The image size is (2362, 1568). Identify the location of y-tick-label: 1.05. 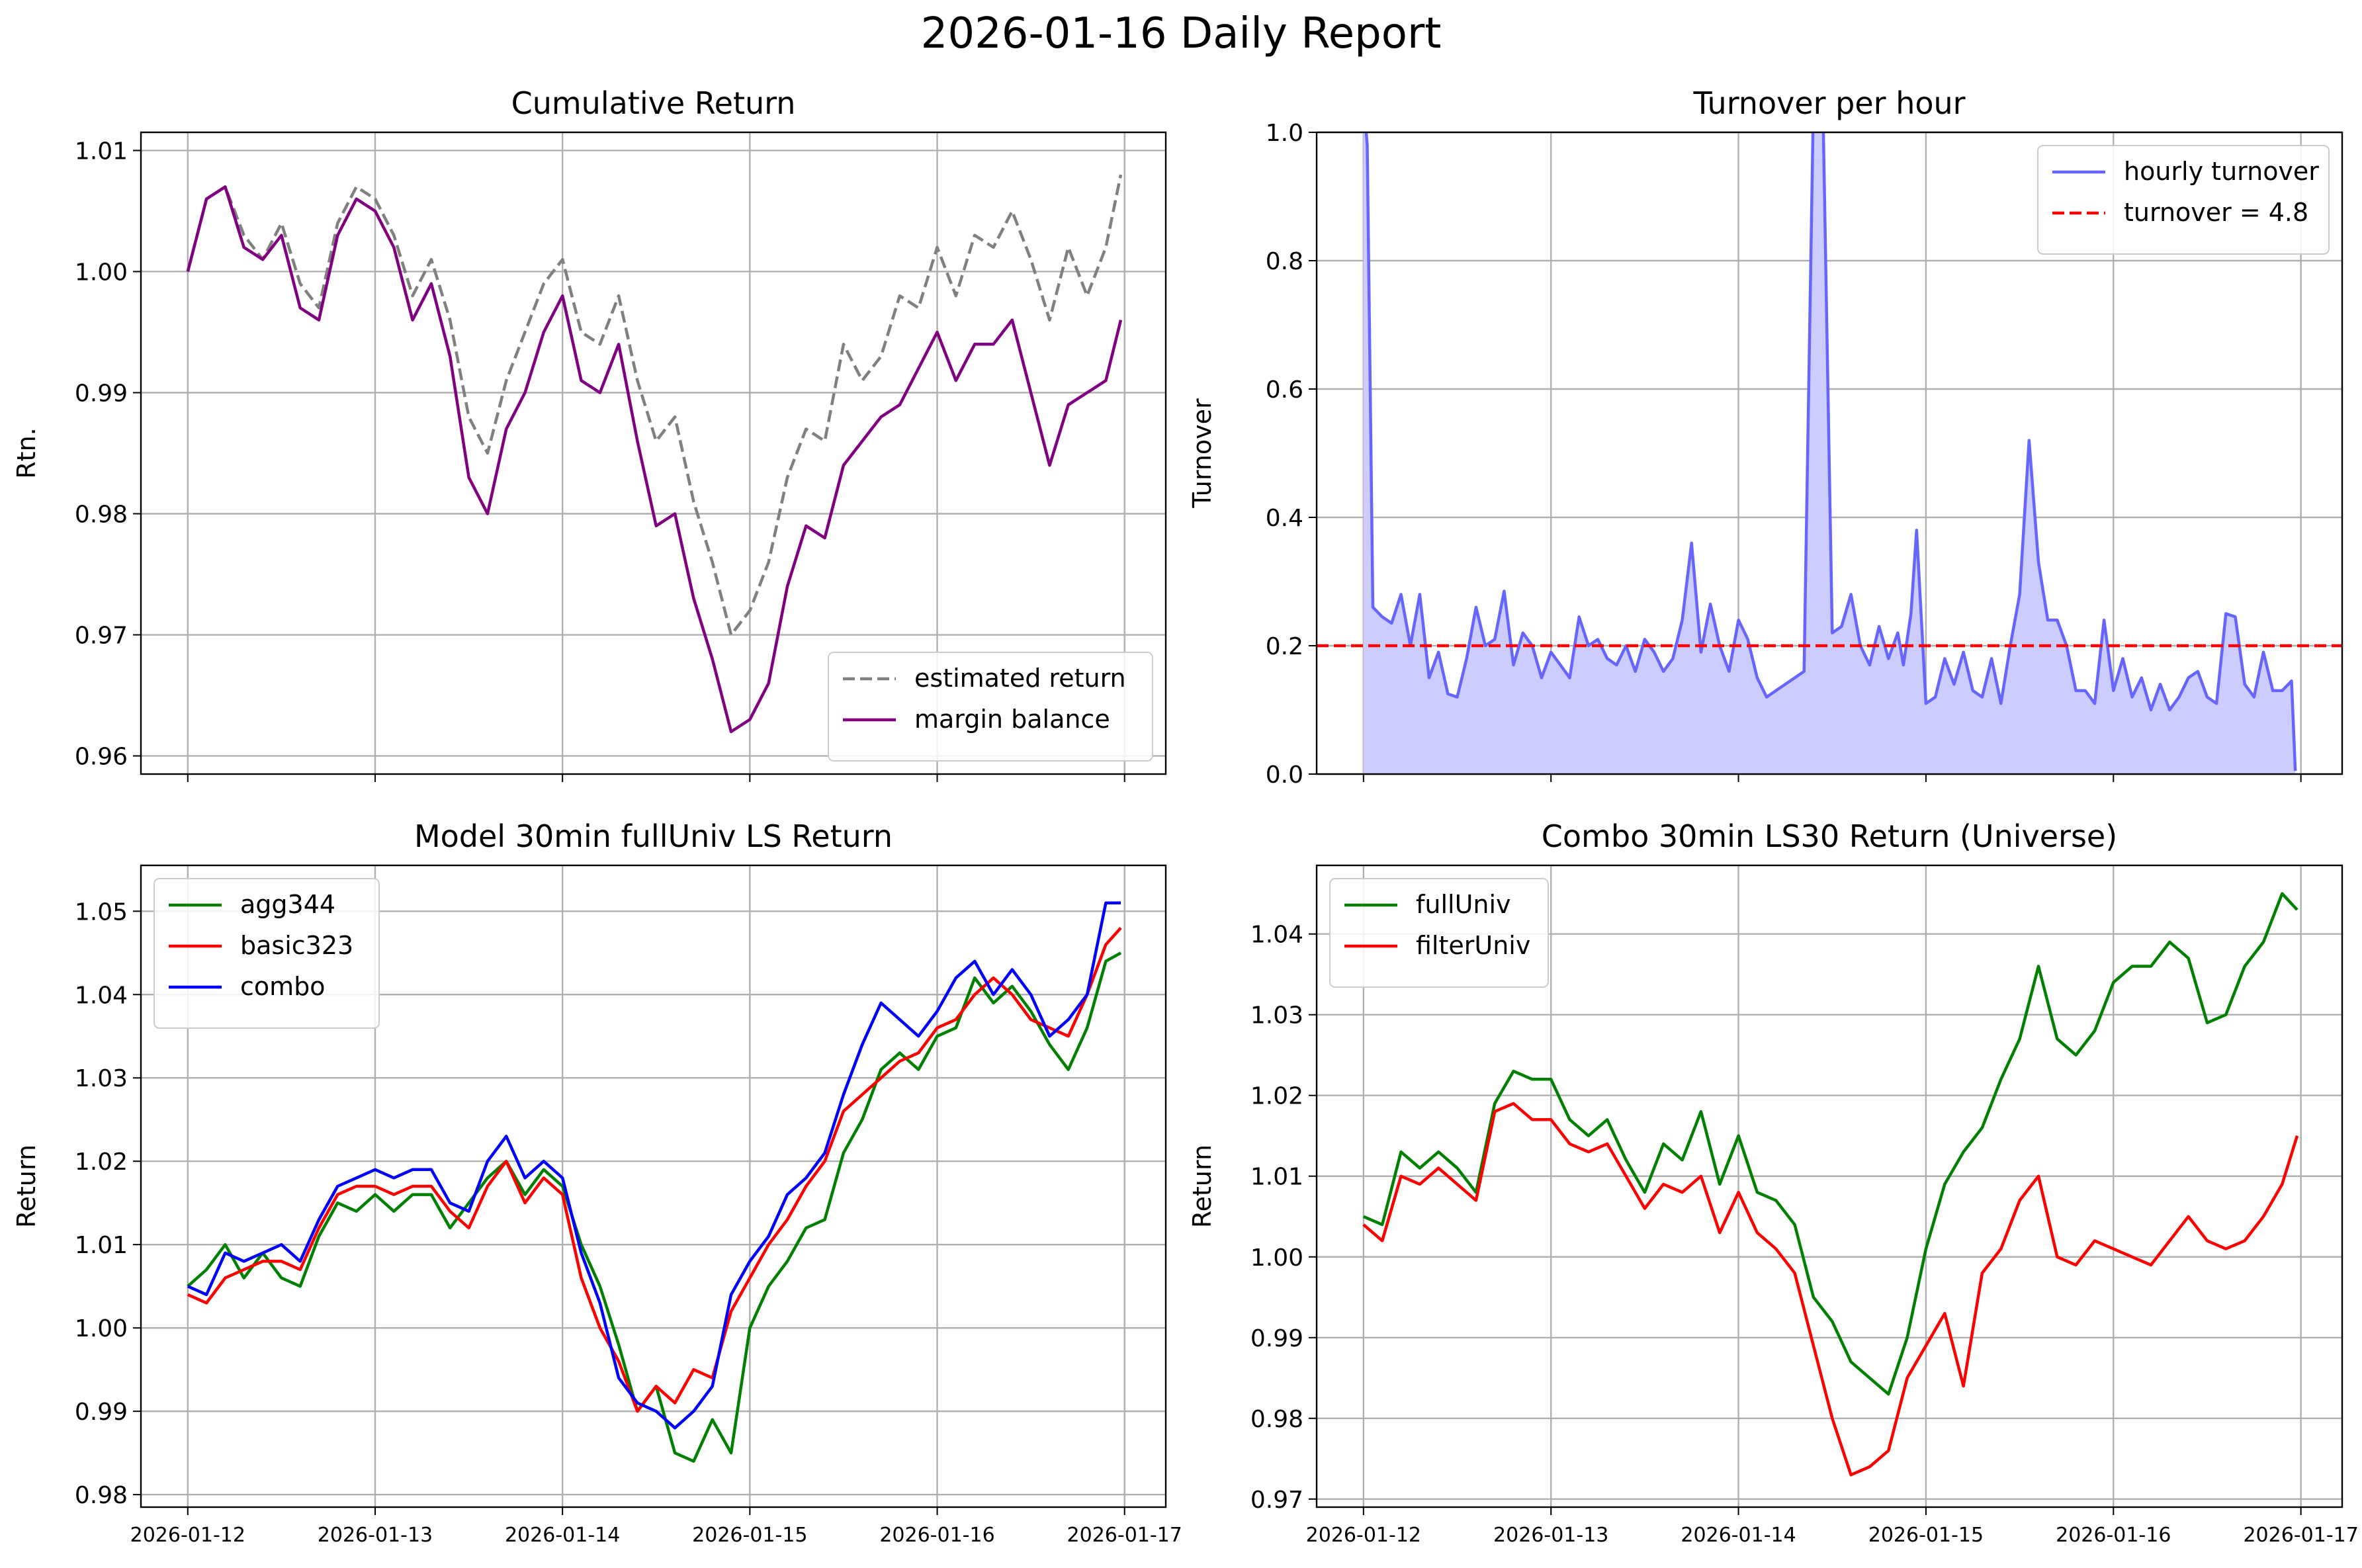
(101, 912).